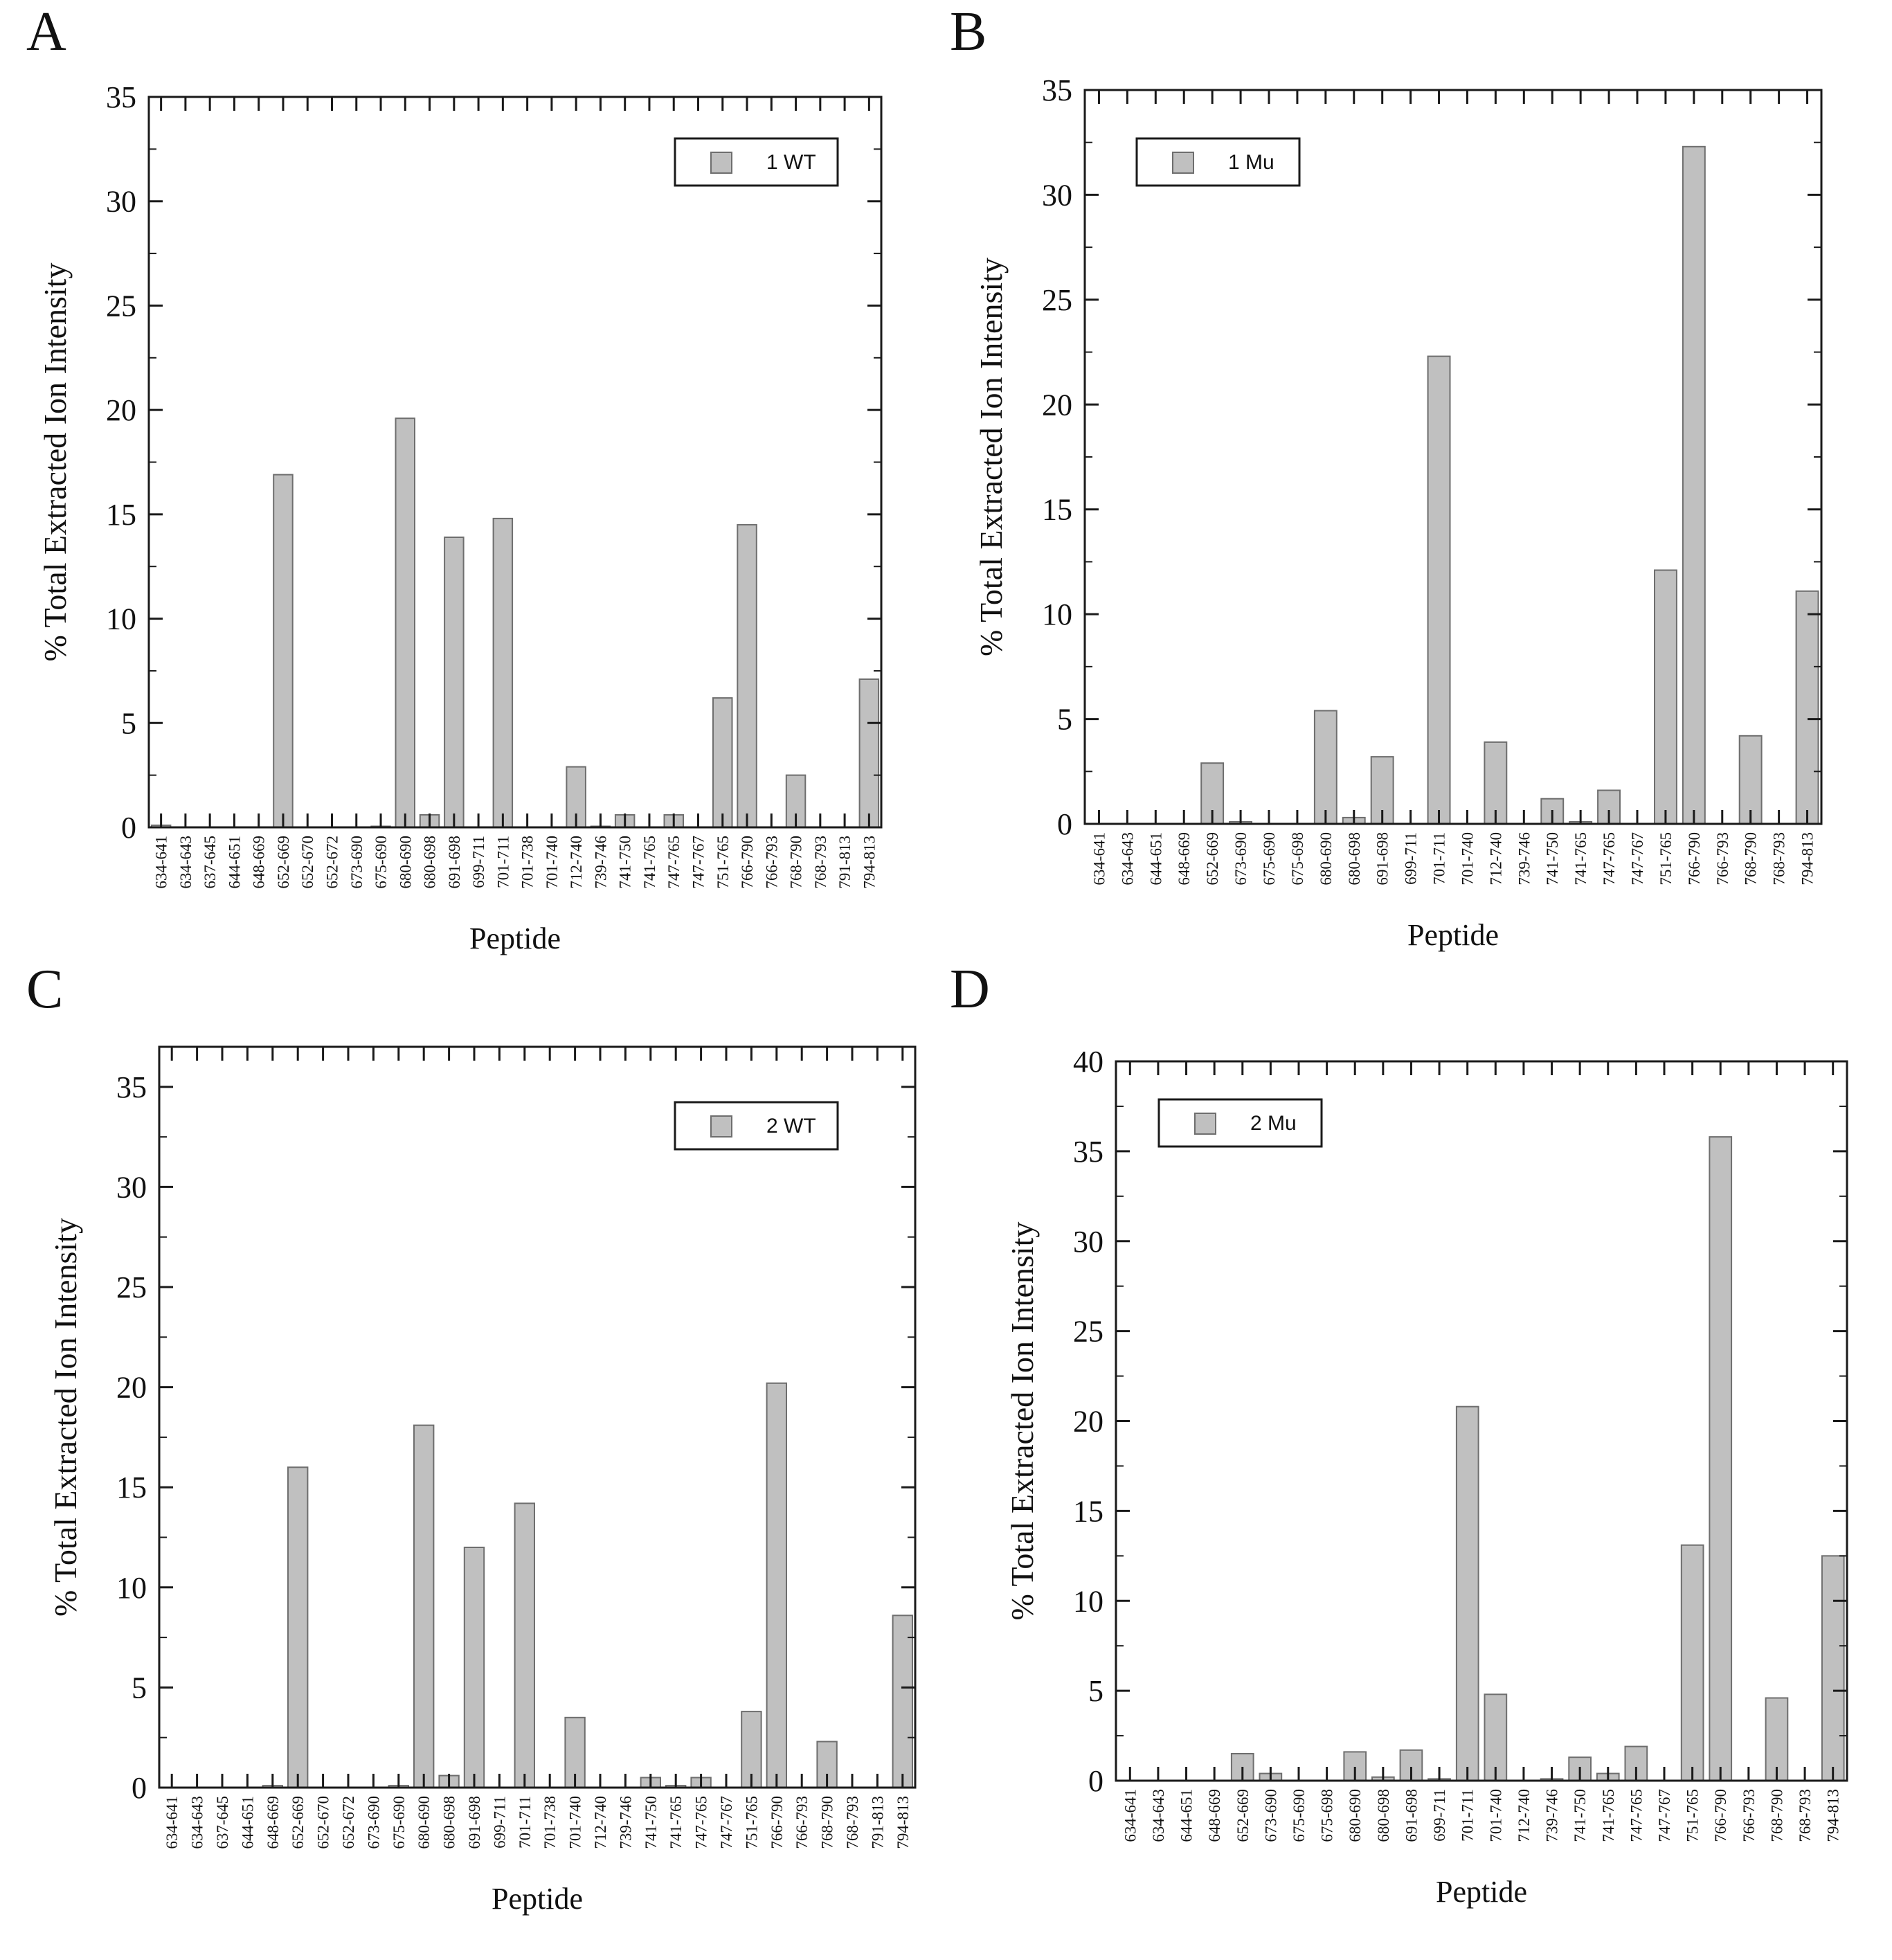 This screenshot has width=1892, height=1960. What do you see at coordinates (399, 1822) in the screenshot?
I see `x-tick-label: 675-690` at bounding box center [399, 1822].